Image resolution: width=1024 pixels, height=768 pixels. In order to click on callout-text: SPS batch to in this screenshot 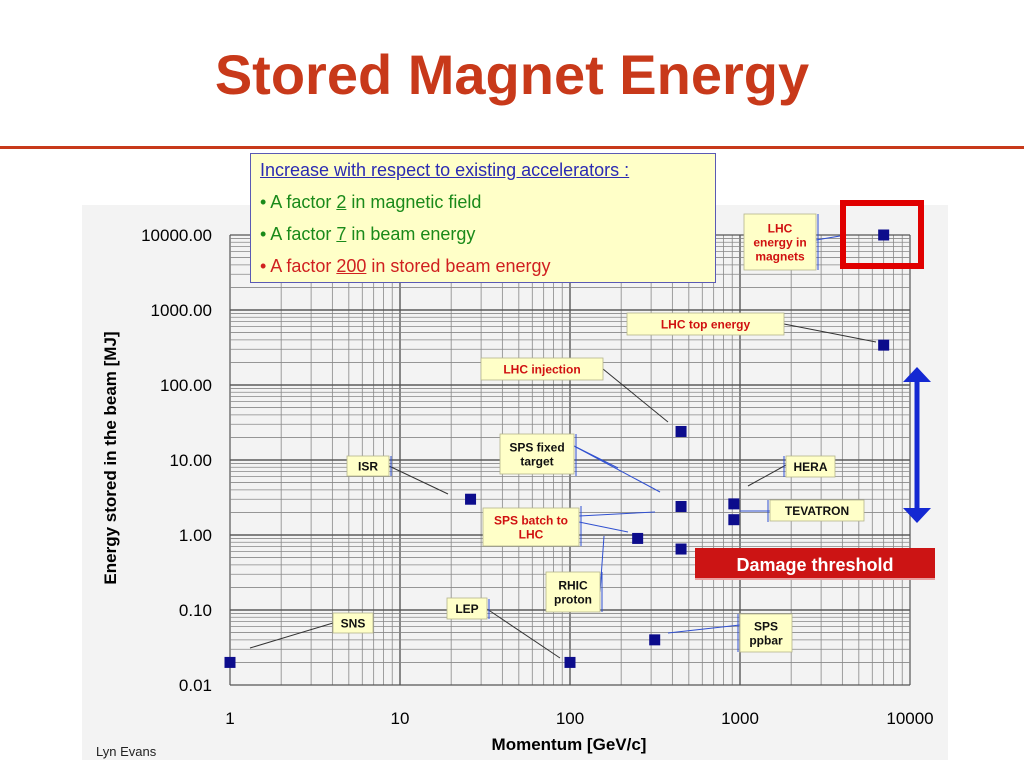, I will do `click(531, 521)`.